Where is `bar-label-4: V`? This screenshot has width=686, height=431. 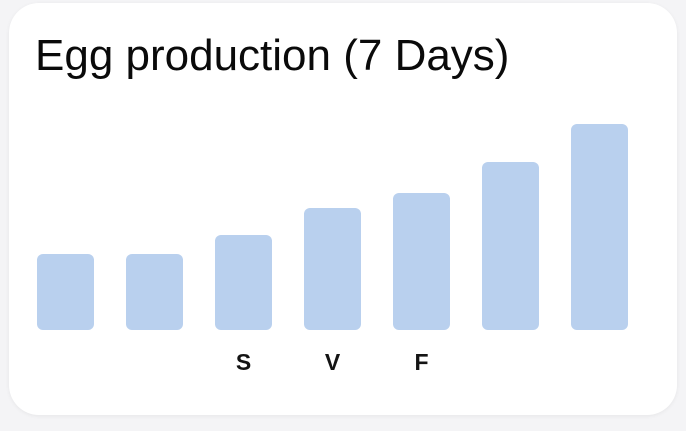 bar-label-4: V is located at coordinates (333, 362).